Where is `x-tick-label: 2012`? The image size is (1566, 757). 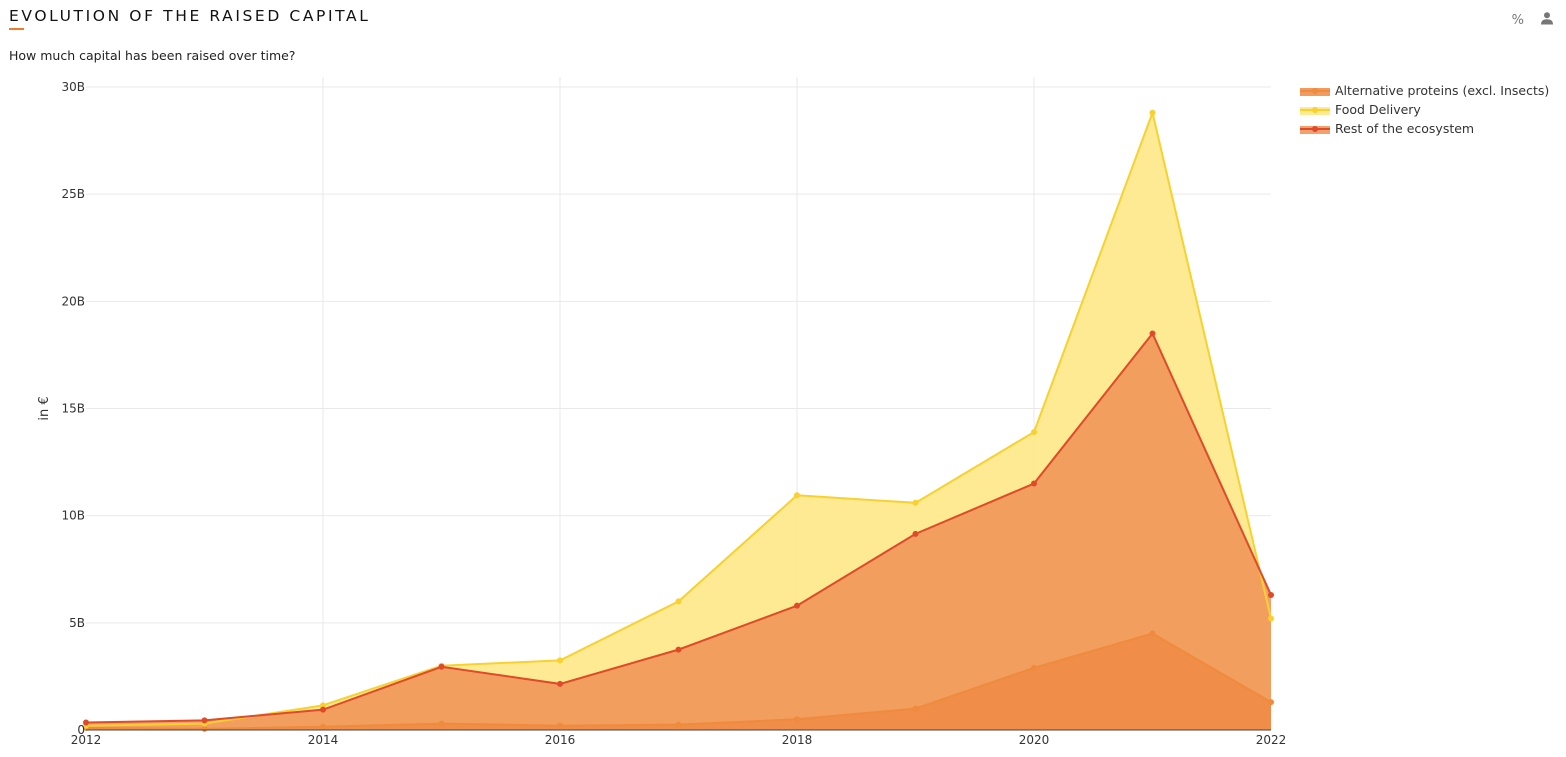
x-tick-label: 2012 is located at coordinates (86, 740).